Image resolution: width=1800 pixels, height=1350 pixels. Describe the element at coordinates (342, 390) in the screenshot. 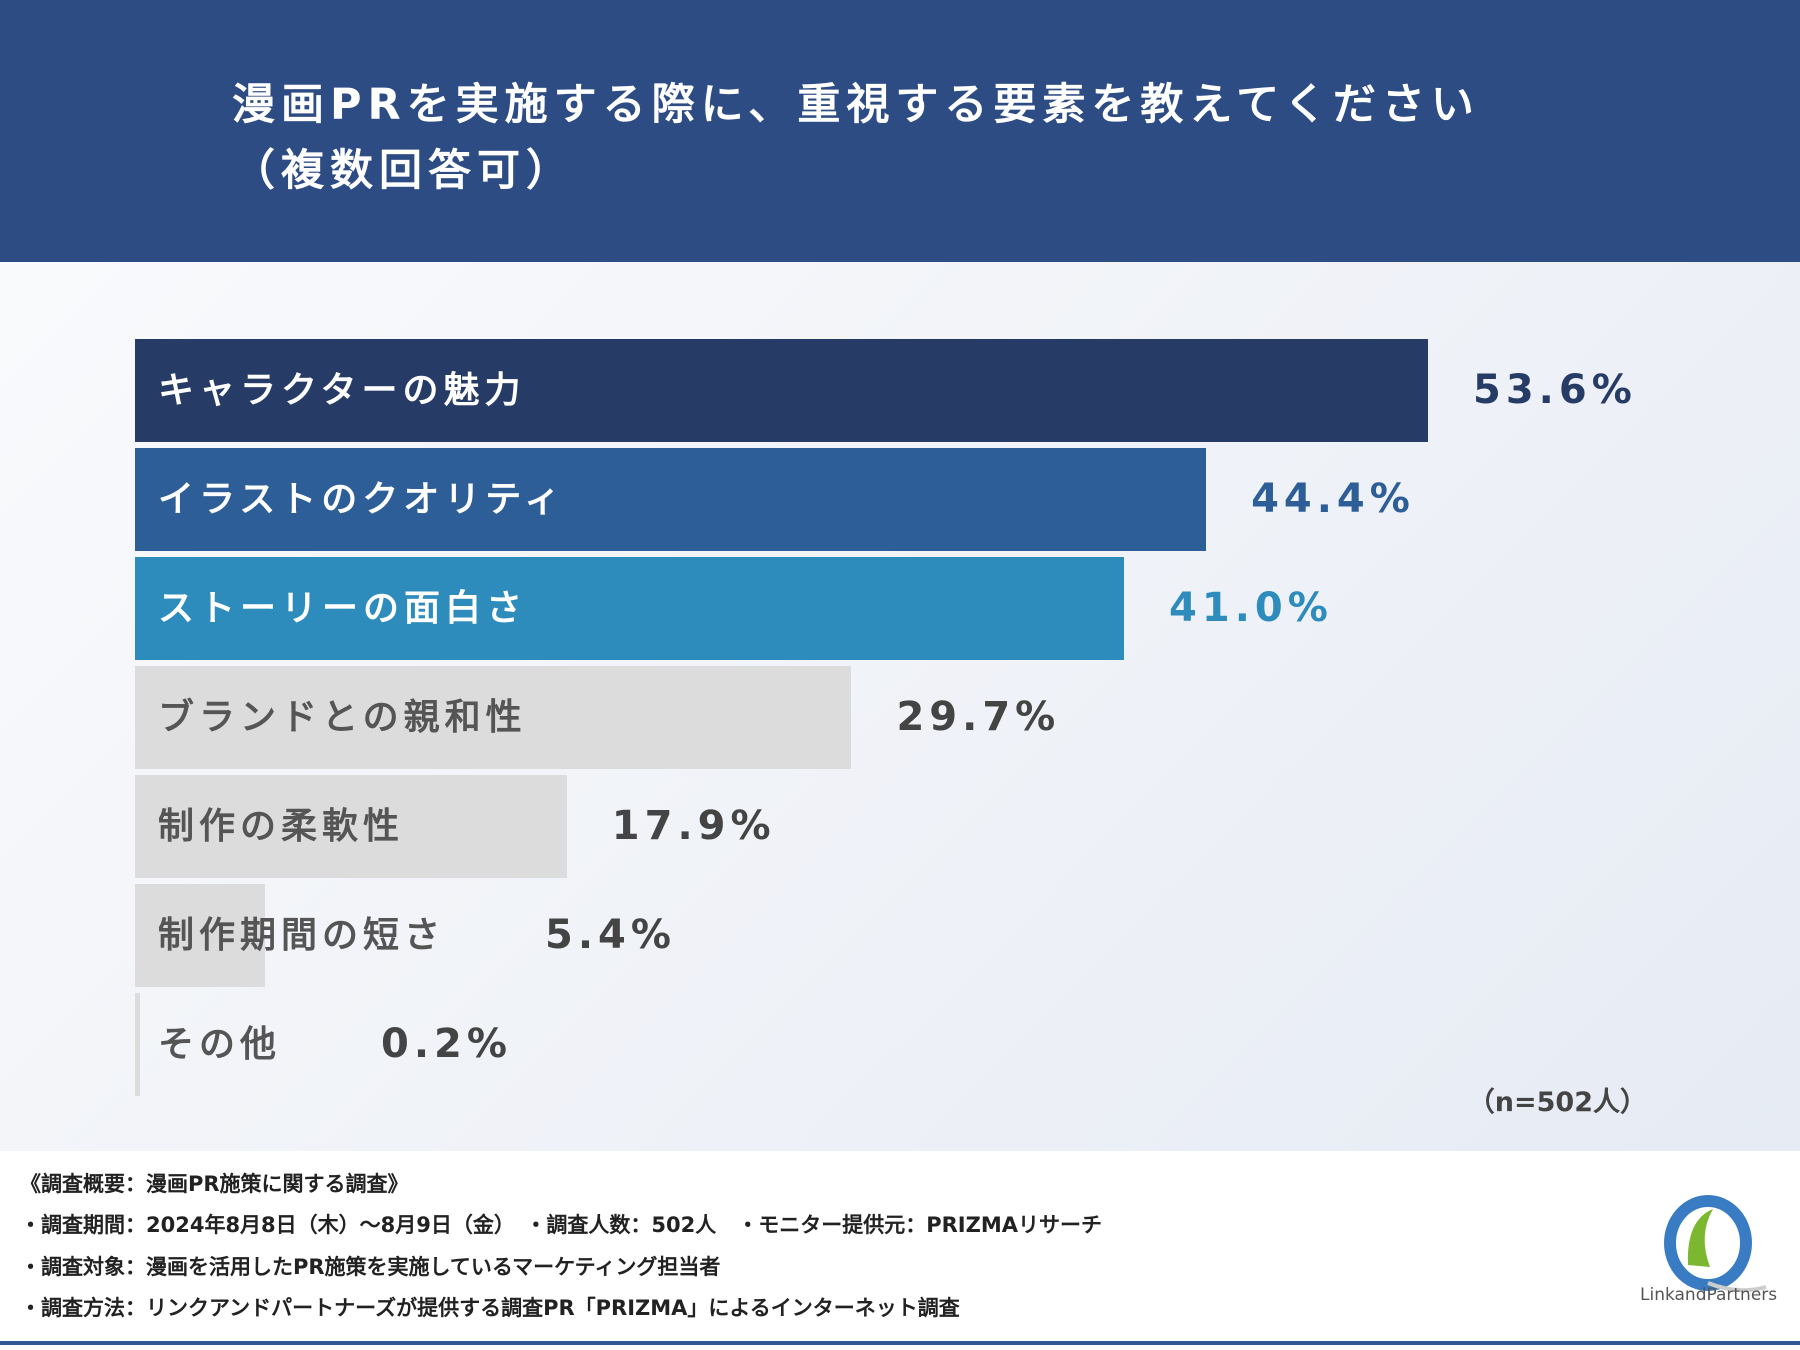

I see `bar-label: キャラクターの魅力` at that location.